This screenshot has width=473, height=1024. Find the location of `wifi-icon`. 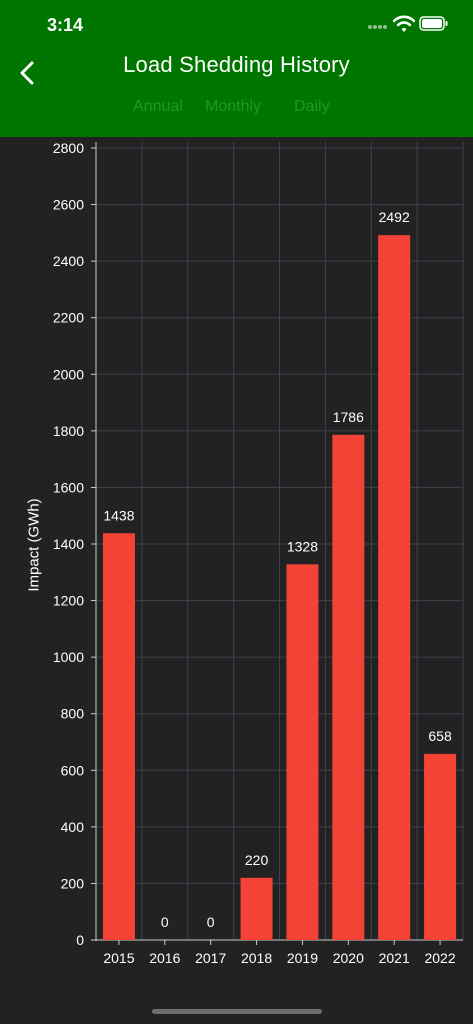

wifi-icon is located at coordinates (404, 23).